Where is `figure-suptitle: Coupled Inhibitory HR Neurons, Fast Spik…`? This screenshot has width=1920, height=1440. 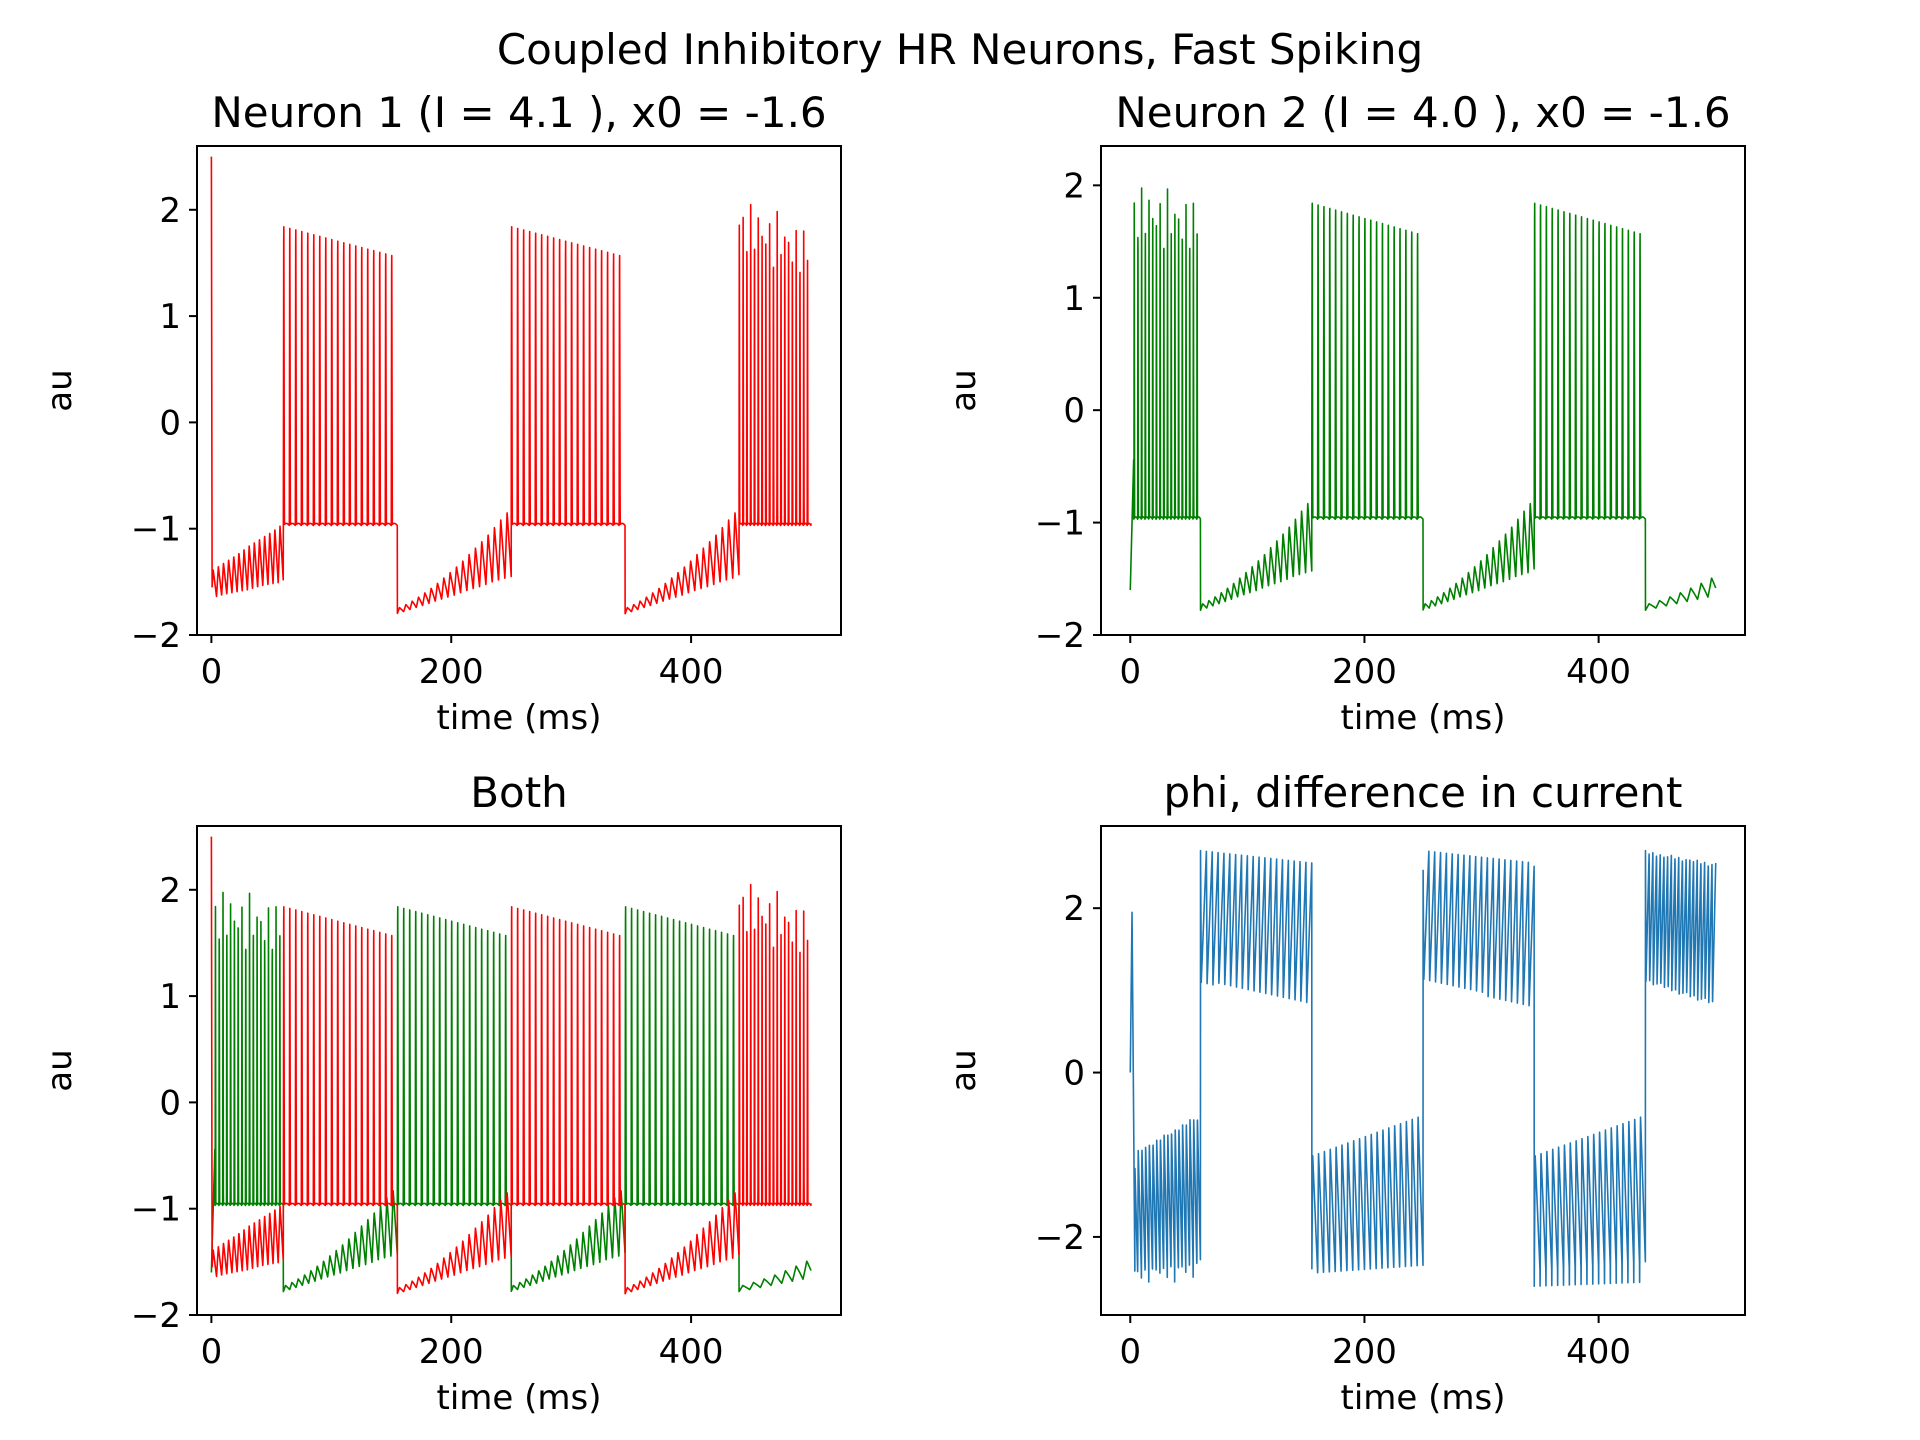 figure-suptitle: Coupled Inhibitory HR Neurons, Fast Spik… is located at coordinates (960, 49).